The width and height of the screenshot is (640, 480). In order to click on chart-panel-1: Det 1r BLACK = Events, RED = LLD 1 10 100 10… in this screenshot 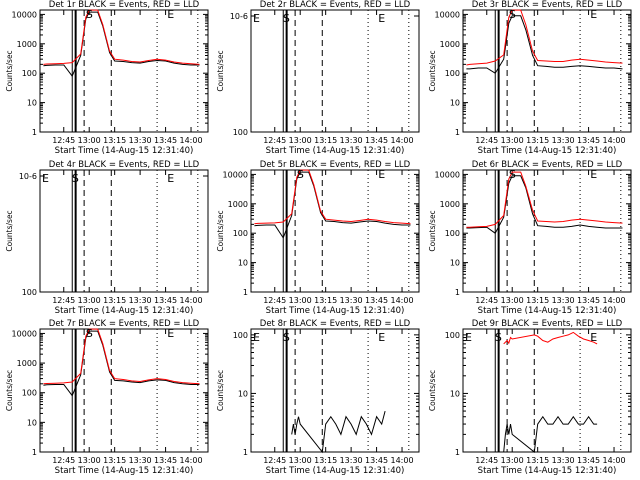, I will do `click(107, 78)`.